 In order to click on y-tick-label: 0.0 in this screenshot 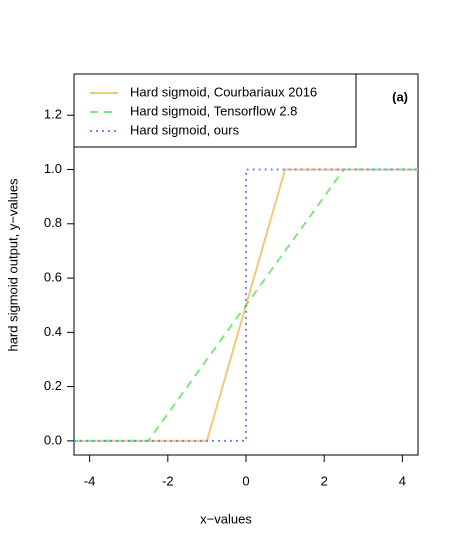, I will do `click(53, 439)`.